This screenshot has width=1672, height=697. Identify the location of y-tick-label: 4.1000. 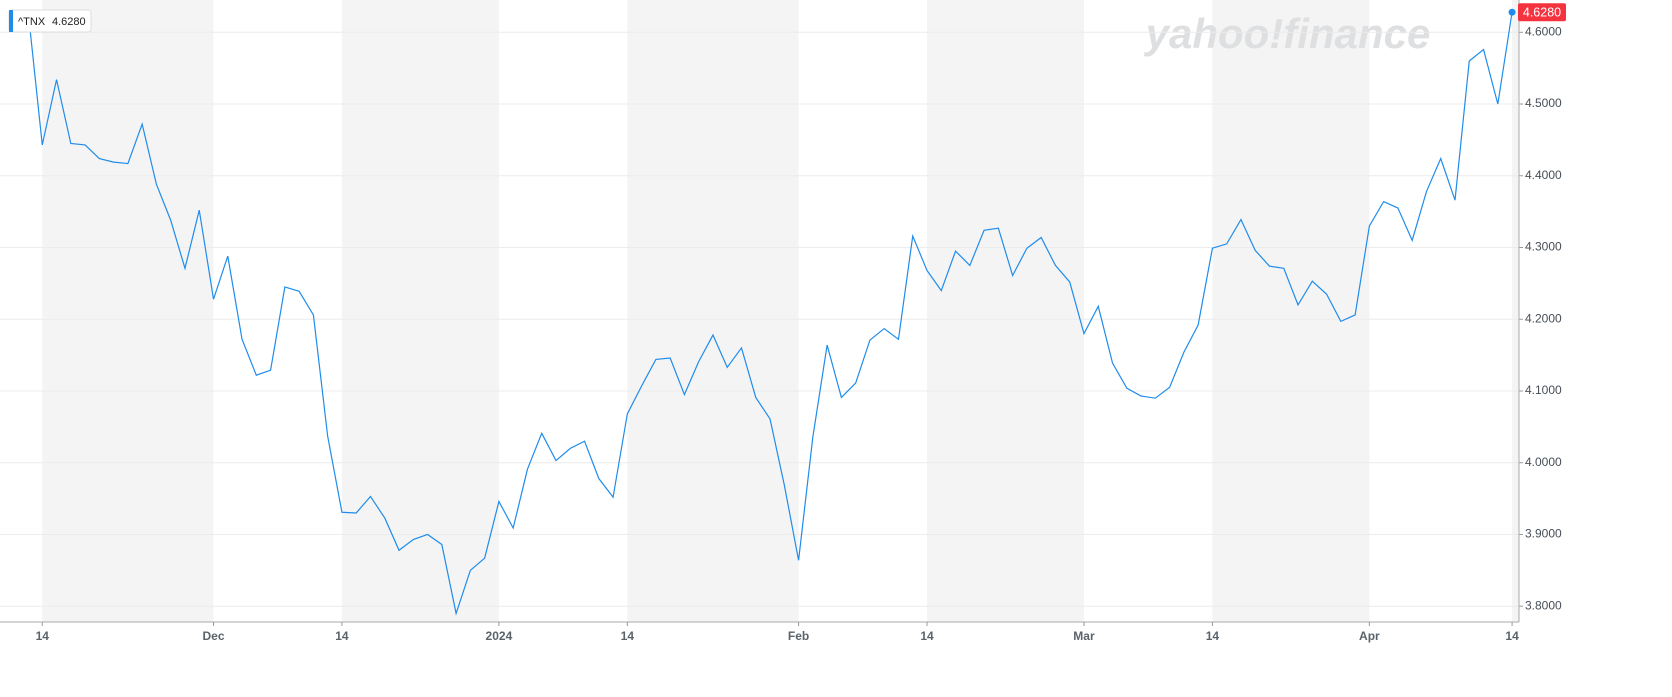
(1543, 390).